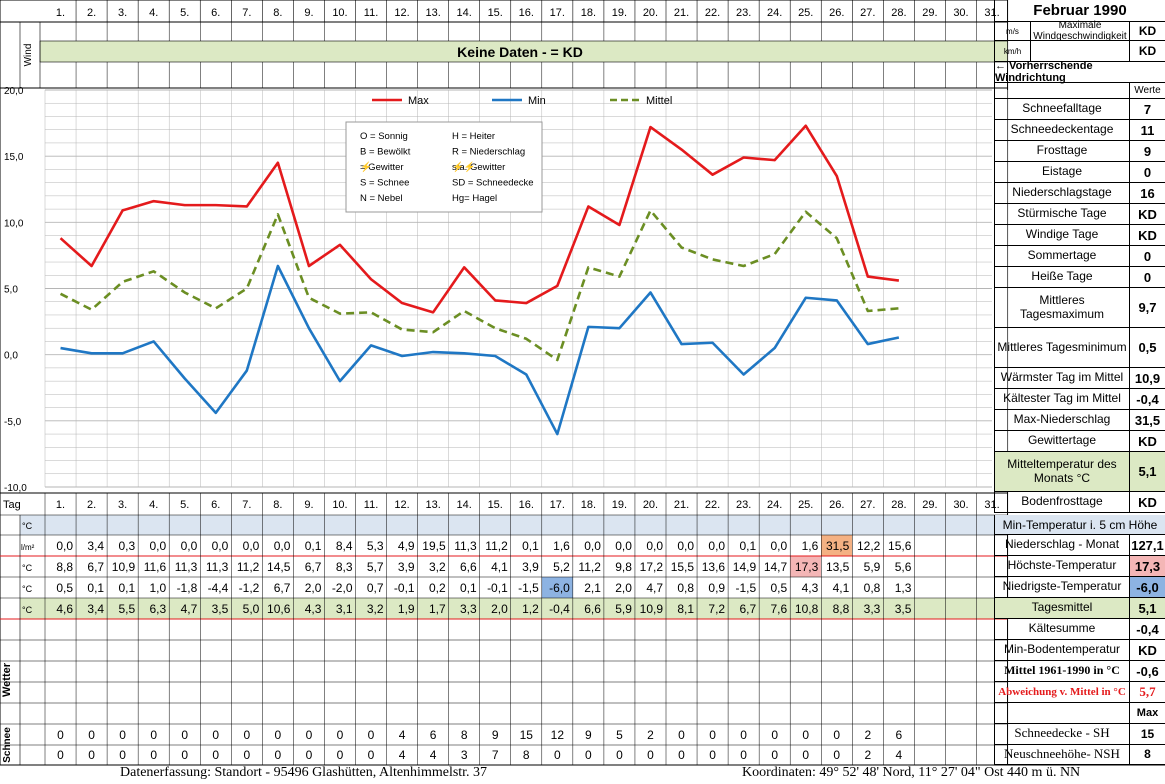 This screenshot has width=1165, height=784. I want to click on stat-value: 5,1, so click(1147, 471).